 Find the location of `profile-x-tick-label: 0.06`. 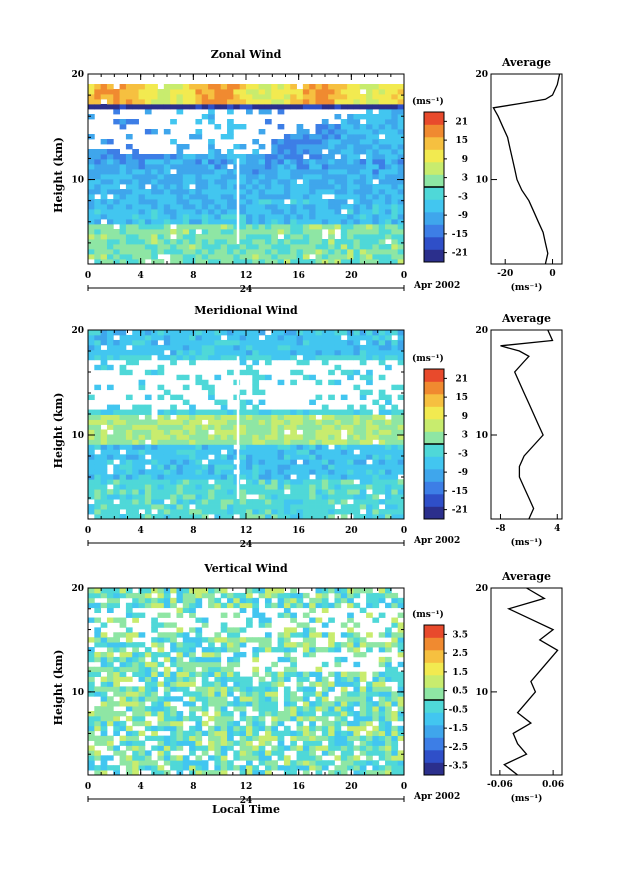

profile-x-tick-label: 0.06 is located at coordinates (553, 785).